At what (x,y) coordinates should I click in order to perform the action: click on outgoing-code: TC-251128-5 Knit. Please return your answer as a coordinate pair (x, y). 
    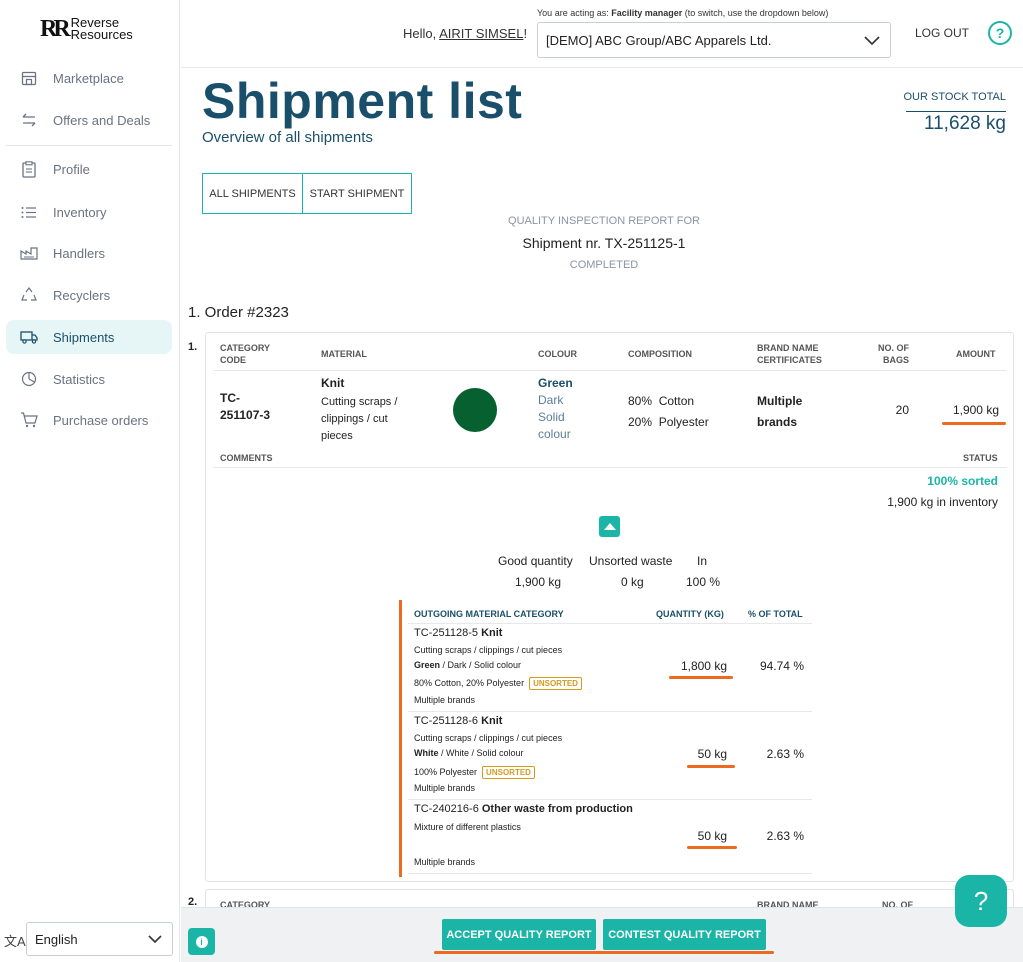
    Looking at the image, I should click on (458, 633).